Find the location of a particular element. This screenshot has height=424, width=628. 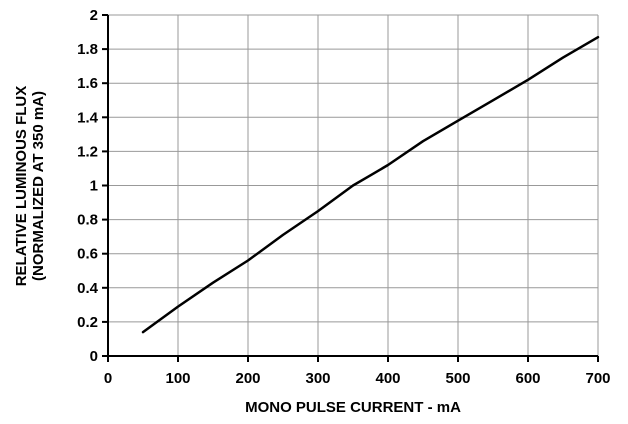

y-tick-label: 0.4 is located at coordinates (88, 288).